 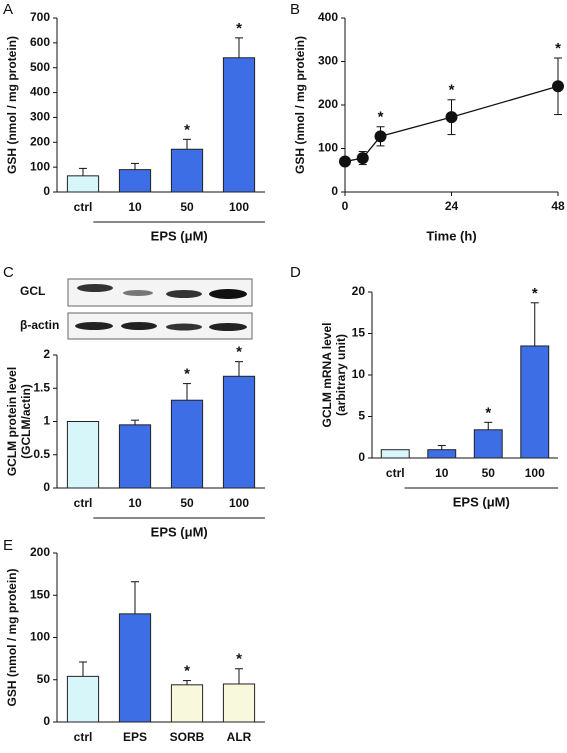 What do you see at coordinates (239, 737) in the screenshot?
I see `x-tick-label: ALR` at bounding box center [239, 737].